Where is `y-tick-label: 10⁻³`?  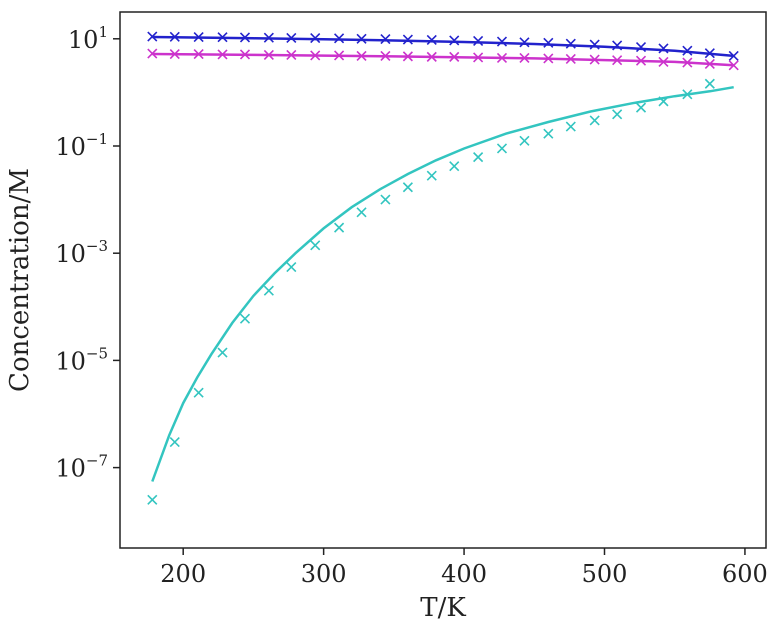 y-tick-label: 10⁻³ is located at coordinates (81, 252).